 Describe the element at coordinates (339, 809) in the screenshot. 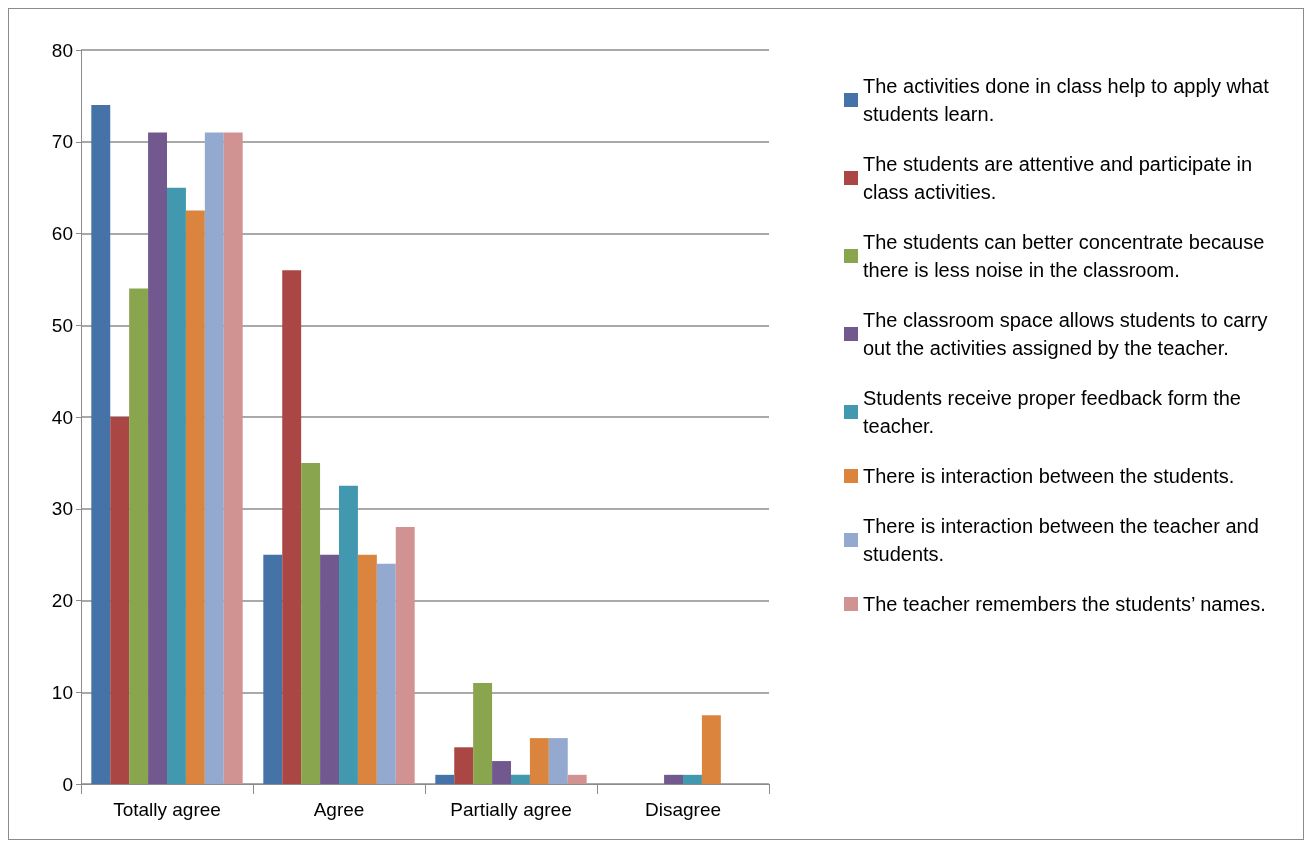

I see `x-tick-label: Agree` at that location.